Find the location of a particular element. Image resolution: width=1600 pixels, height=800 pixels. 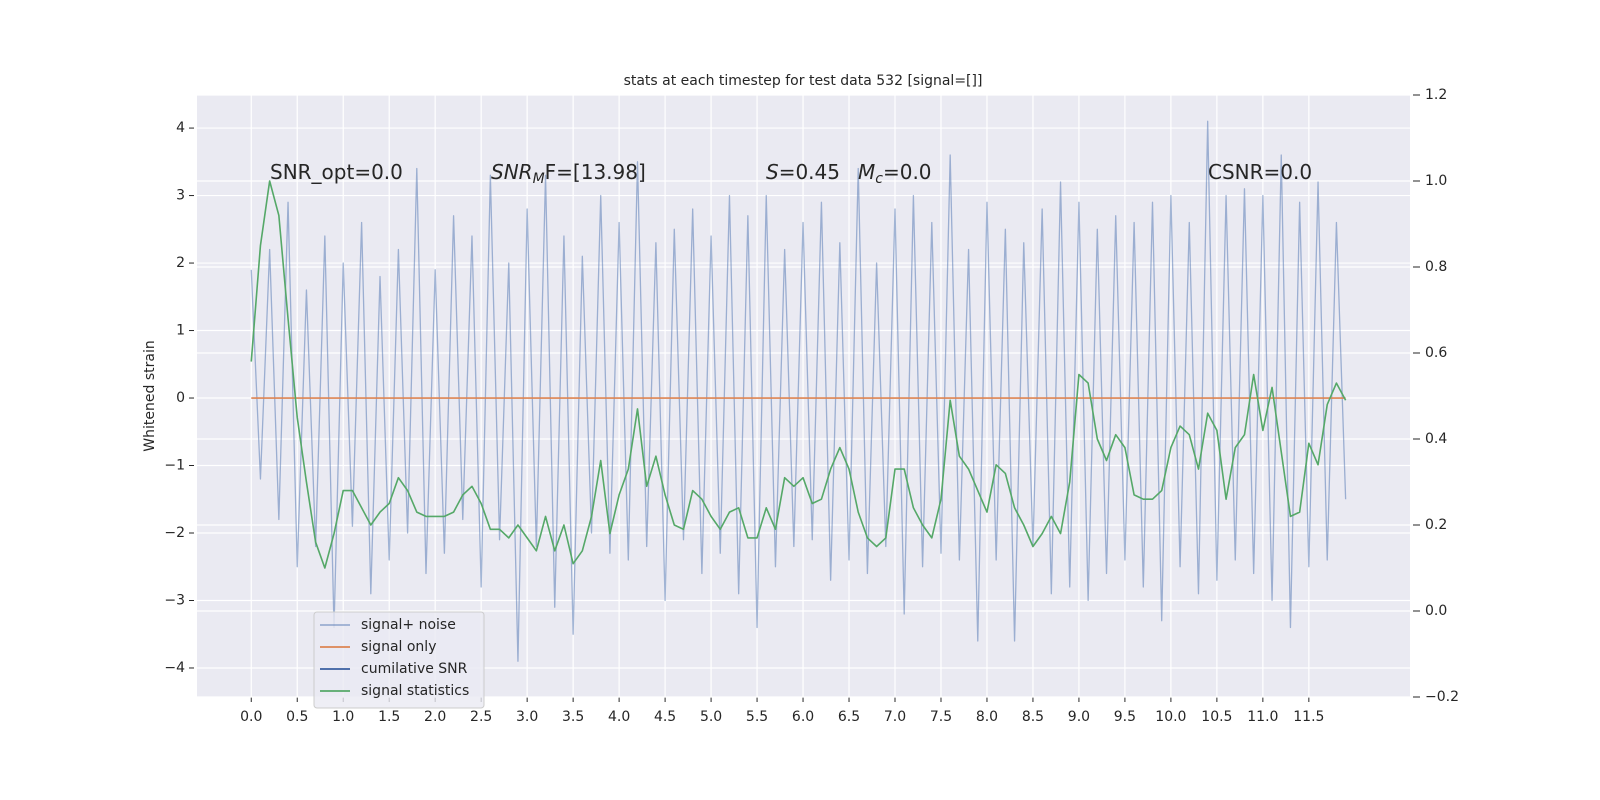

annotation: Mc=0.0 is located at coordinates (895, 174).